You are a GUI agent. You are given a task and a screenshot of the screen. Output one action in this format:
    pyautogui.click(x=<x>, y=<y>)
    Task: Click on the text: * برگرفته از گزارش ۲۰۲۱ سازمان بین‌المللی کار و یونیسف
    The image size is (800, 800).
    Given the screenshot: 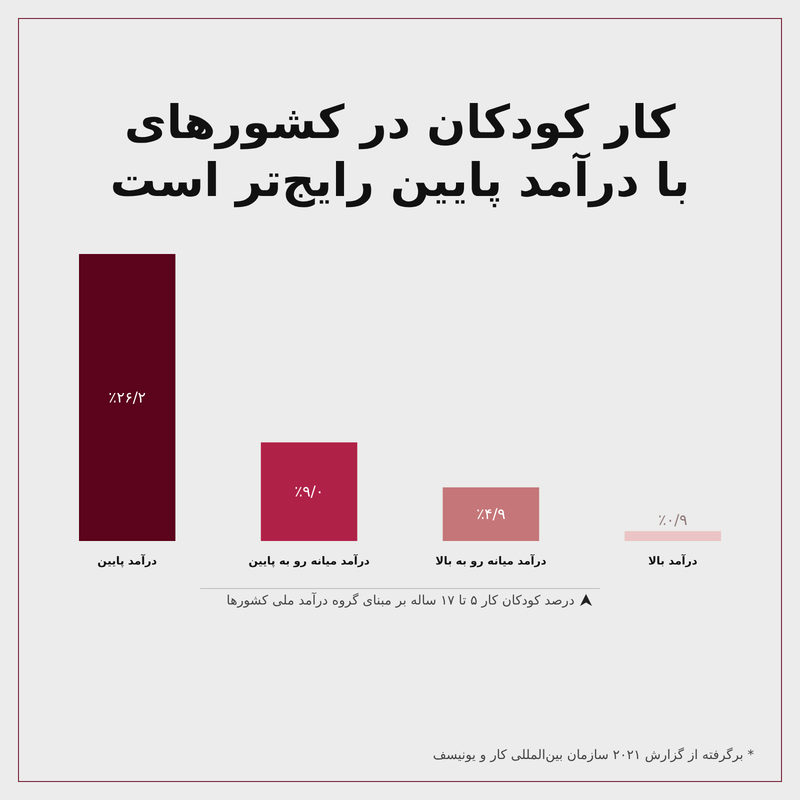 What is the action you would take?
    pyautogui.click(x=593, y=755)
    